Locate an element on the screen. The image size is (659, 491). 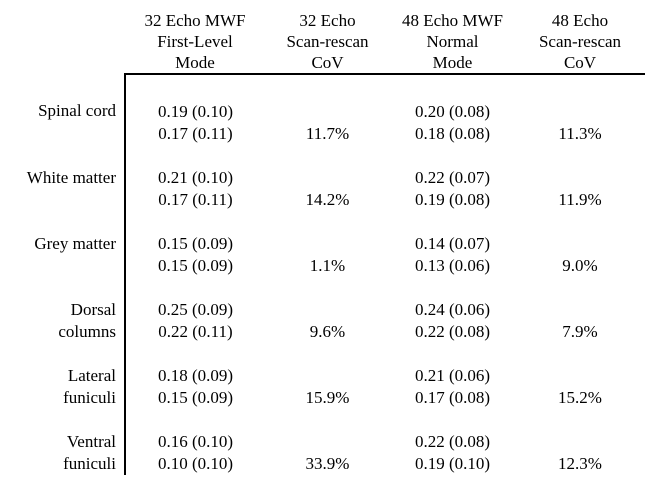
row-label-line: Ventral is located at coordinates (91, 441).